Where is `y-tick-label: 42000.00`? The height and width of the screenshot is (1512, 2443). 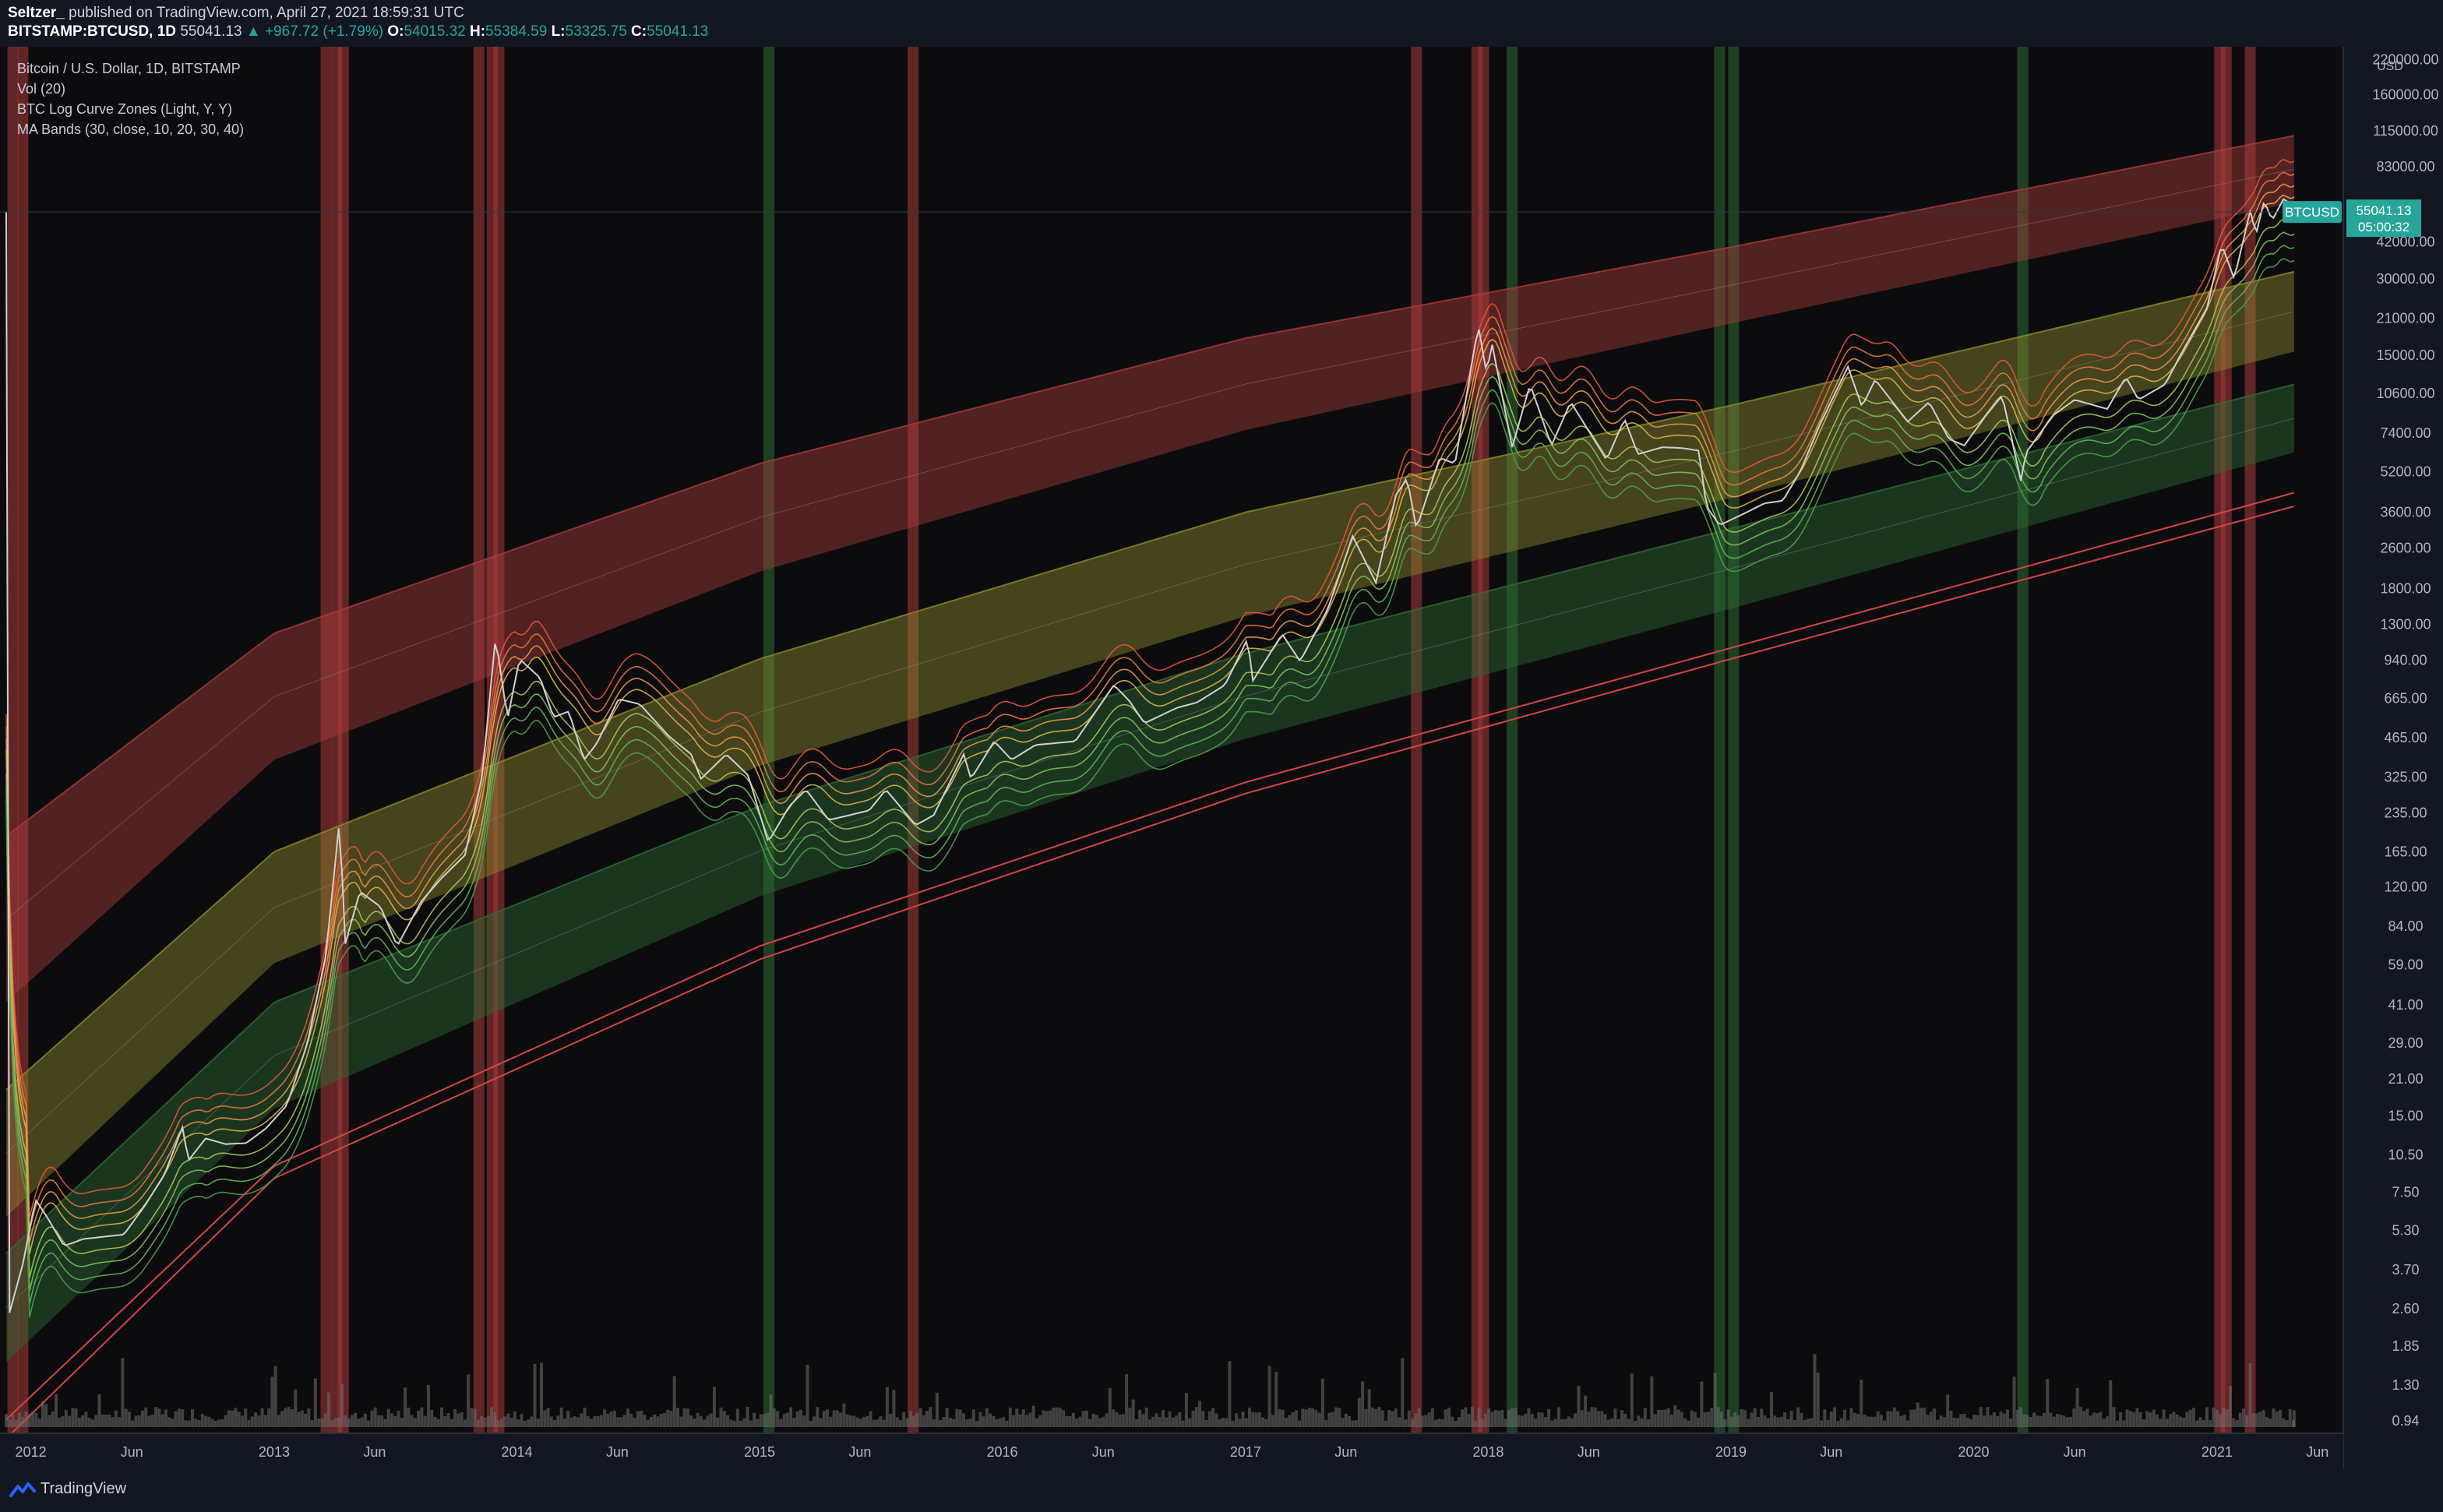
y-tick-label: 42000.00 is located at coordinates (2405, 242).